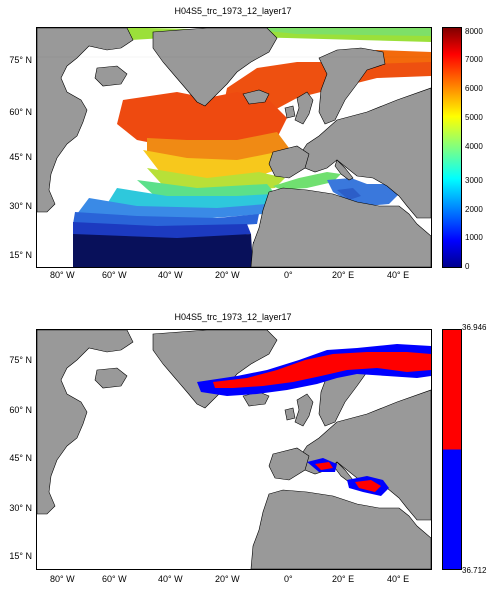 The width and height of the screenshot is (500, 600). What do you see at coordinates (452, 449) in the screenshot?
I see `colorbar-bottom` at bounding box center [452, 449].